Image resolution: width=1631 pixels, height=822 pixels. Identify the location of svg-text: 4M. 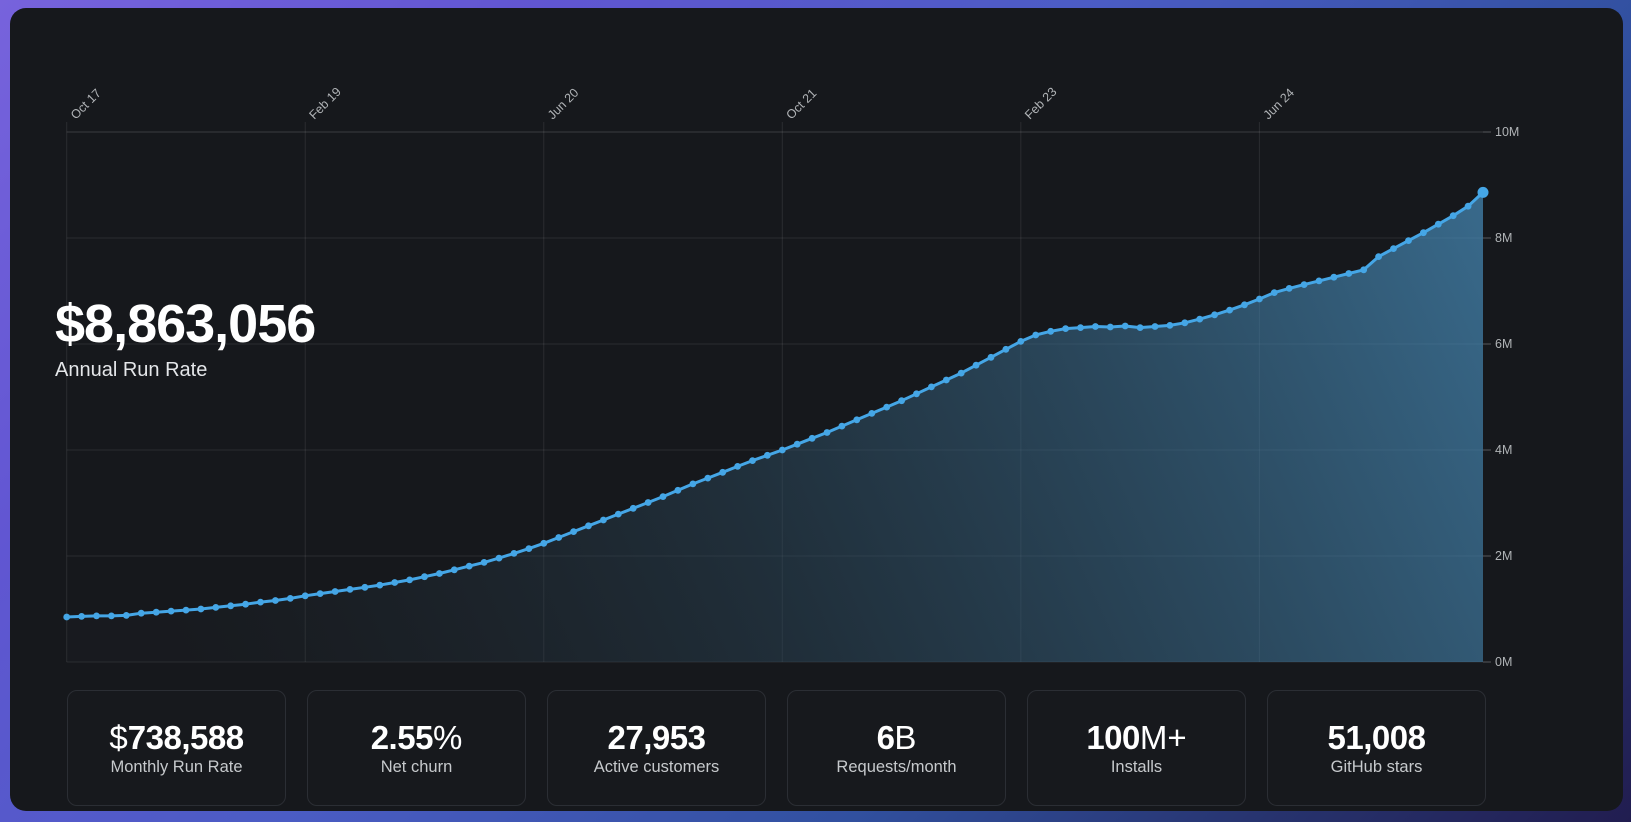
(1503, 450).